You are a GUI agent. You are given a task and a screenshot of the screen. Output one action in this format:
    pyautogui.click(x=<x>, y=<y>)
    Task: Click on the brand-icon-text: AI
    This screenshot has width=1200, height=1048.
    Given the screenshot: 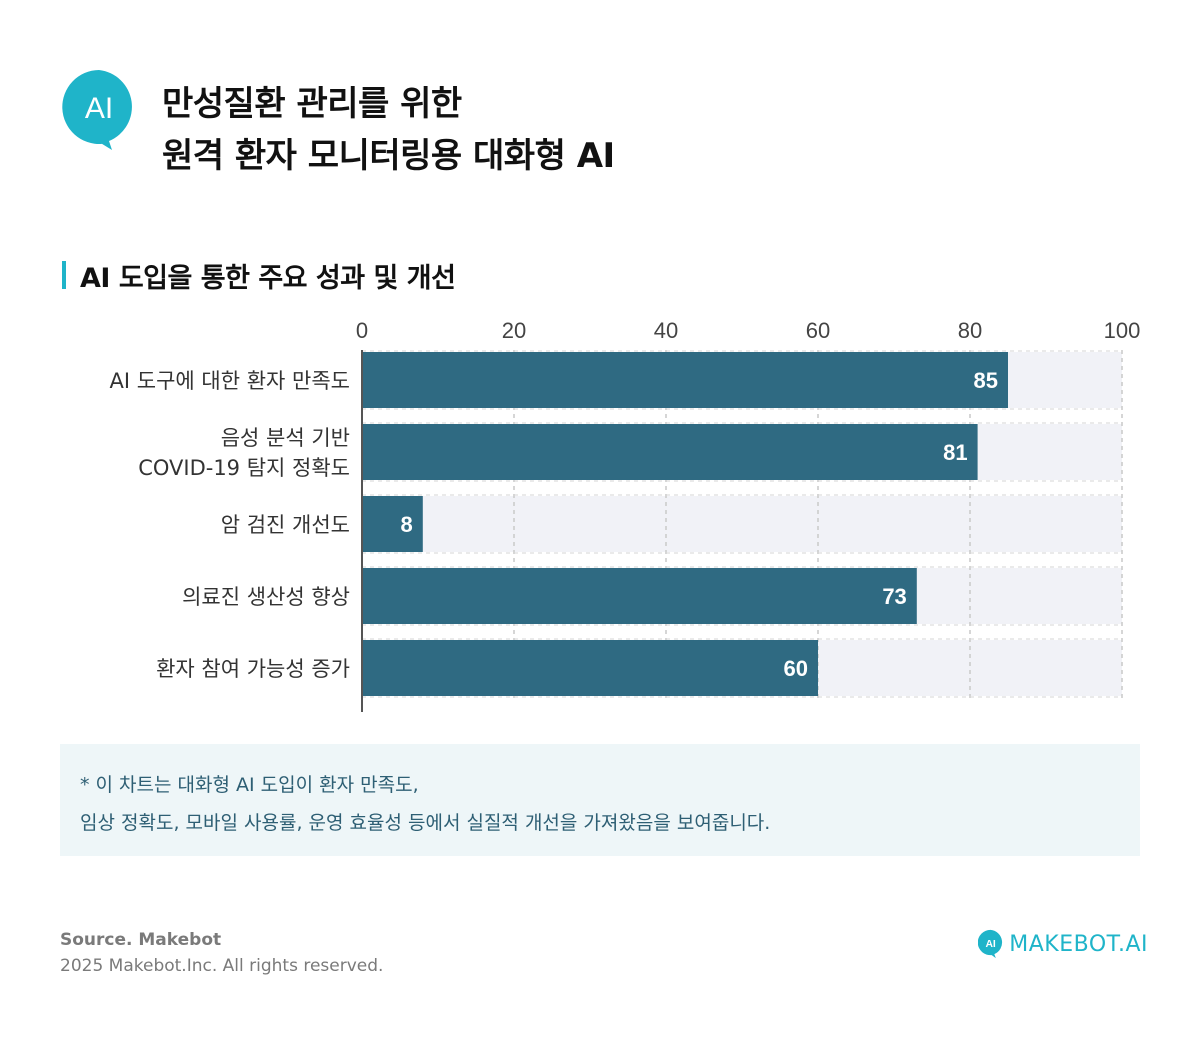 What is the action you would take?
    pyautogui.click(x=990, y=944)
    